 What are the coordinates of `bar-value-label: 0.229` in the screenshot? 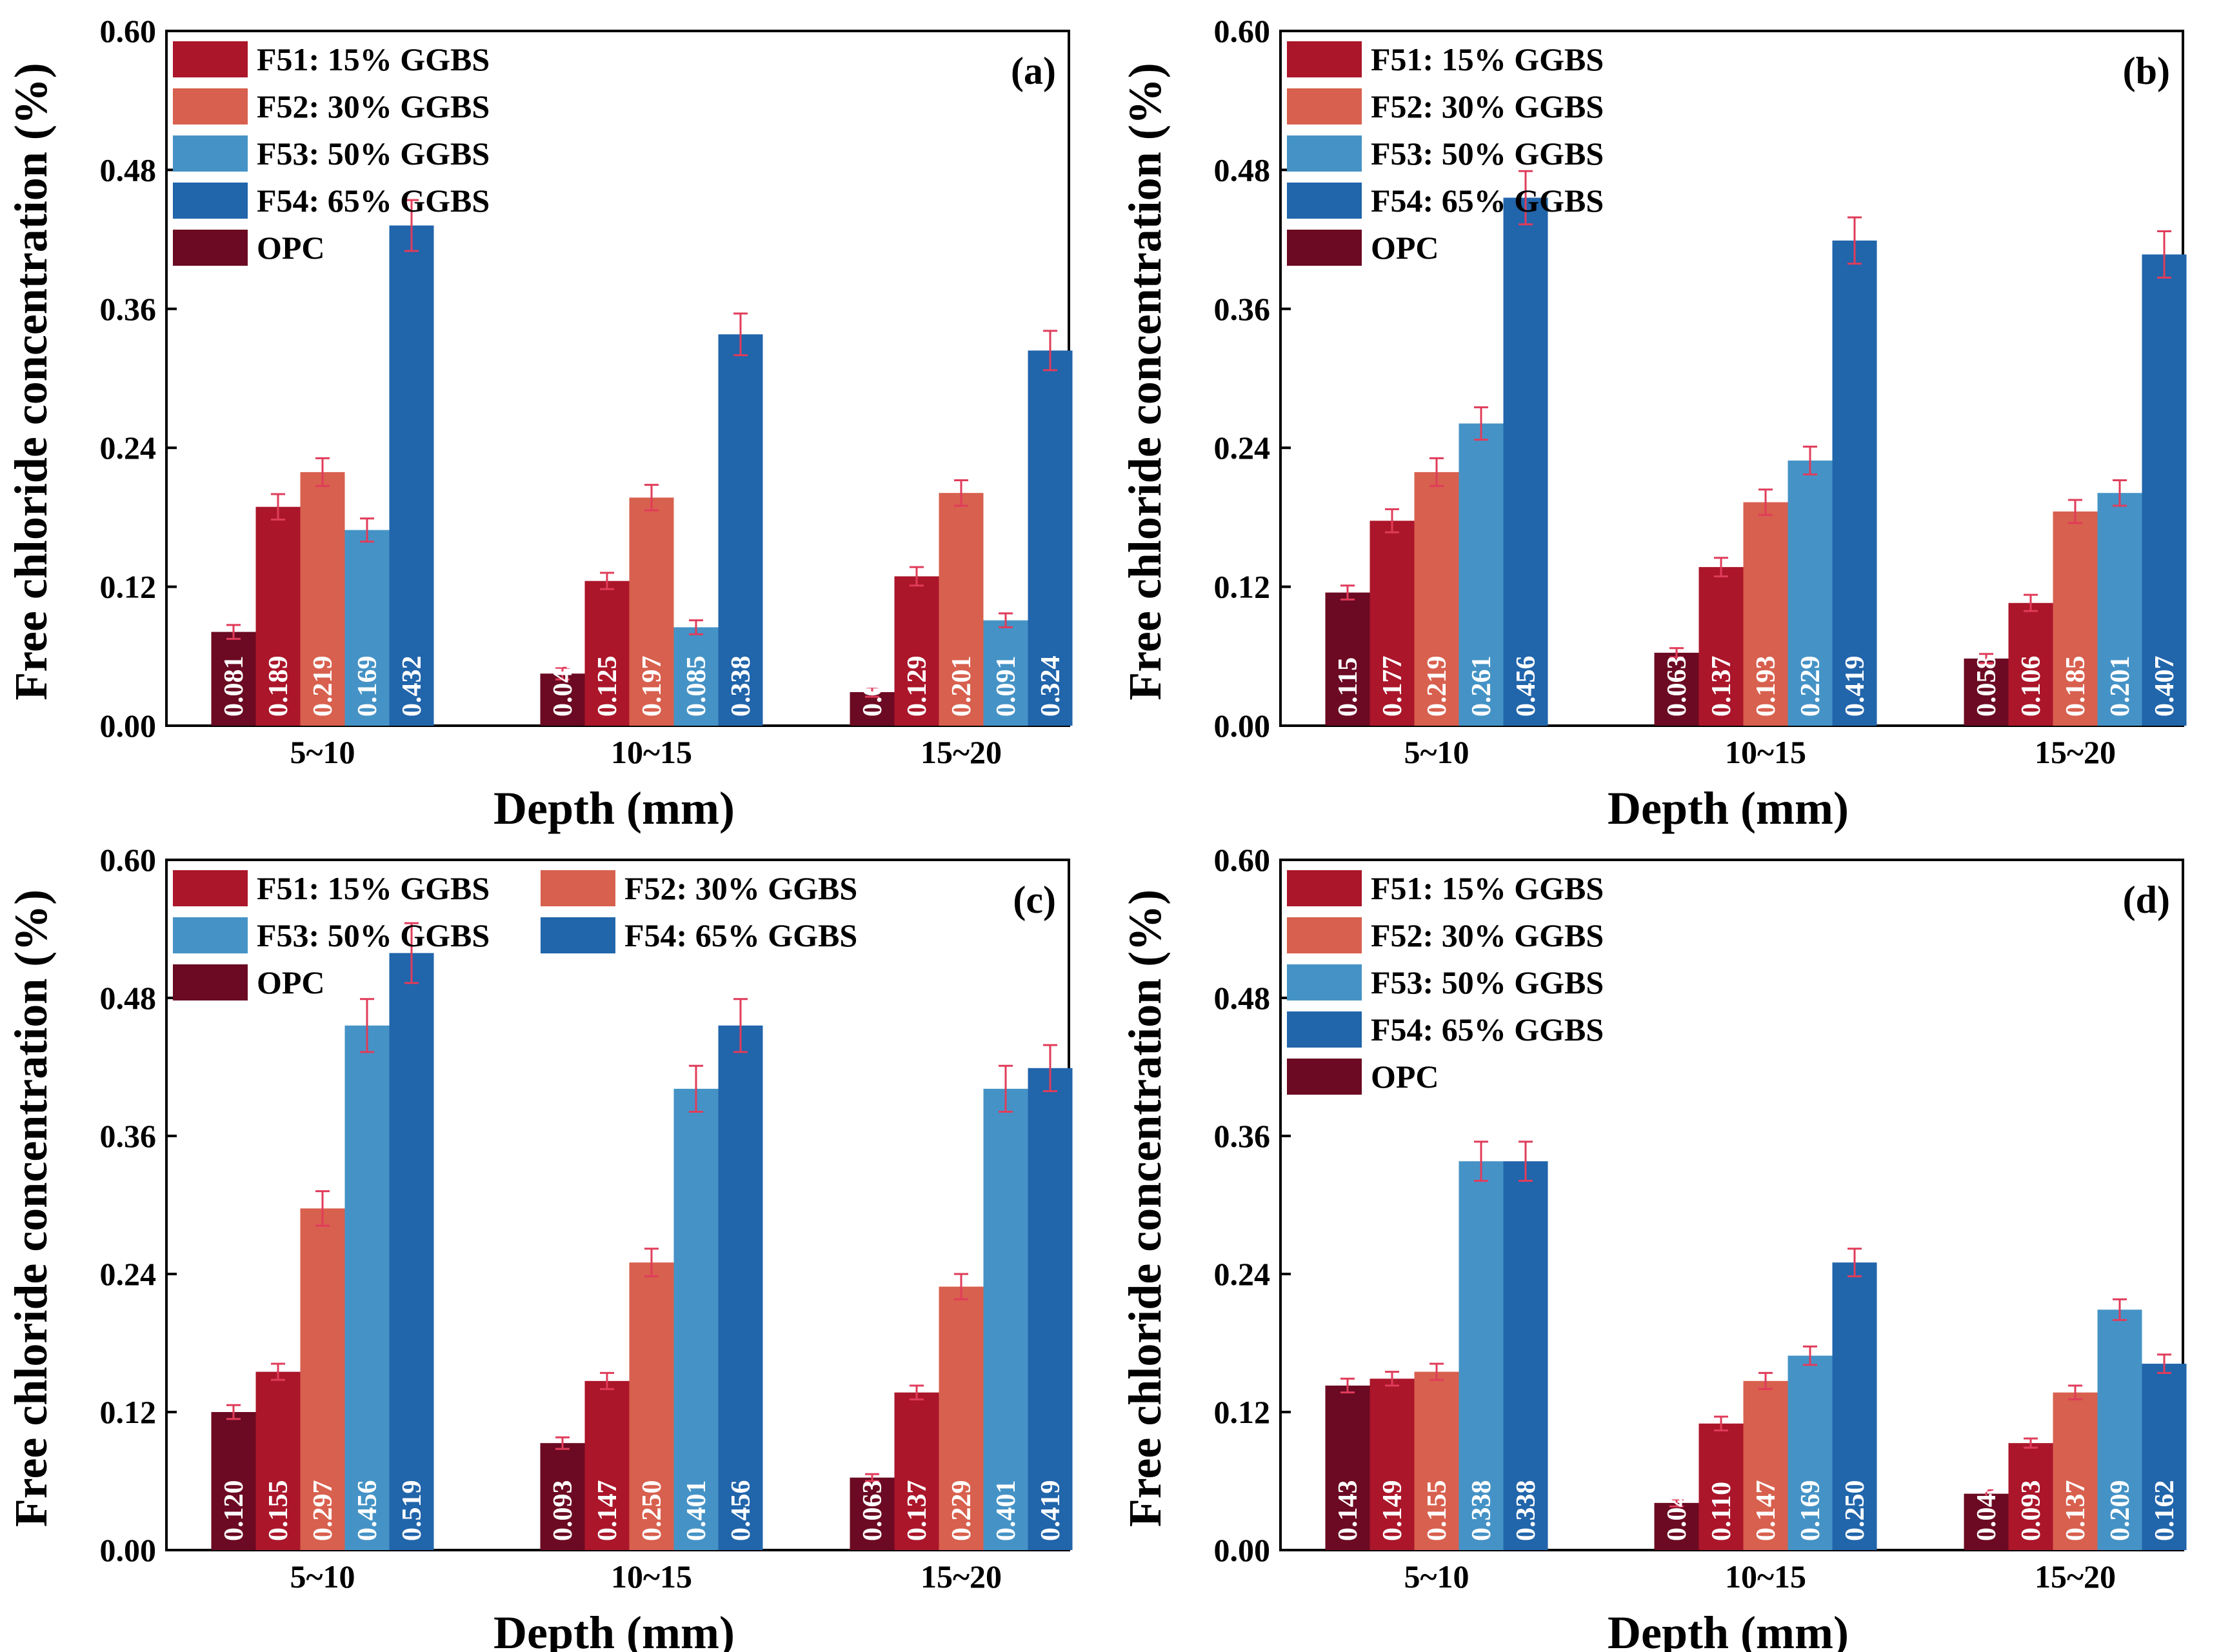 It's located at (962, 1511).